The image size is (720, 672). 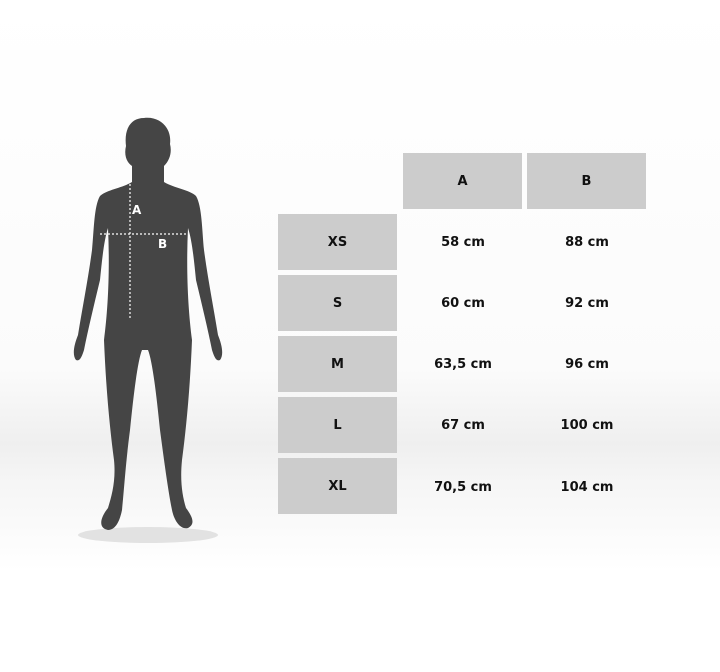 What do you see at coordinates (587, 364) in the screenshot?
I see `value-b: 96 cm` at bounding box center [587, 364].